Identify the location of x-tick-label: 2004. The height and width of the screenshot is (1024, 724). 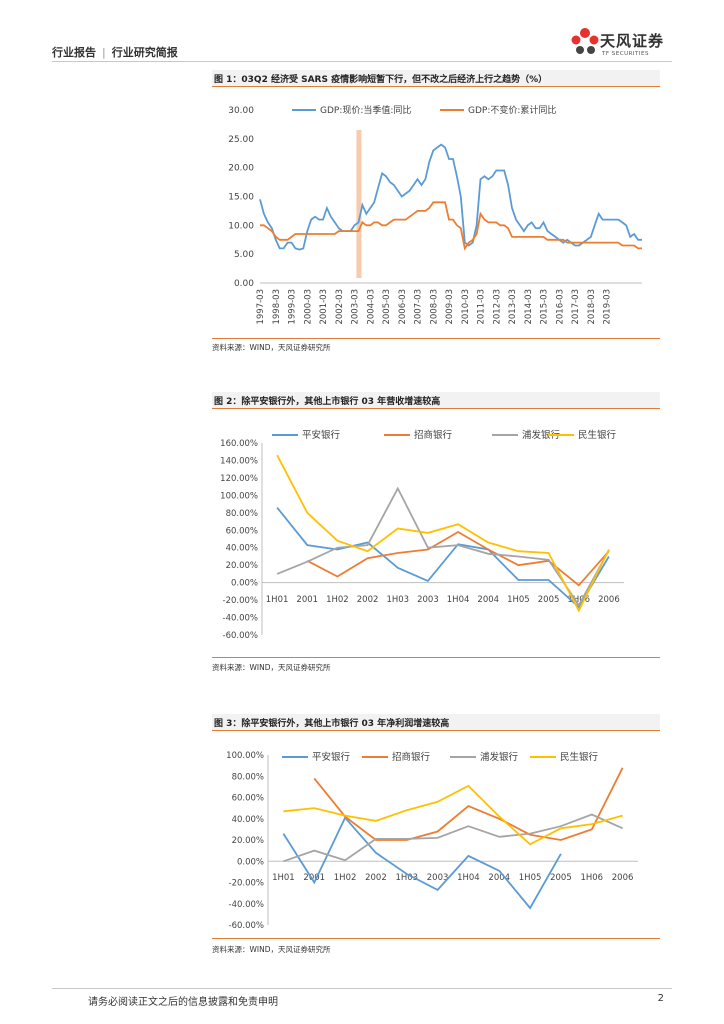
(499, 878).